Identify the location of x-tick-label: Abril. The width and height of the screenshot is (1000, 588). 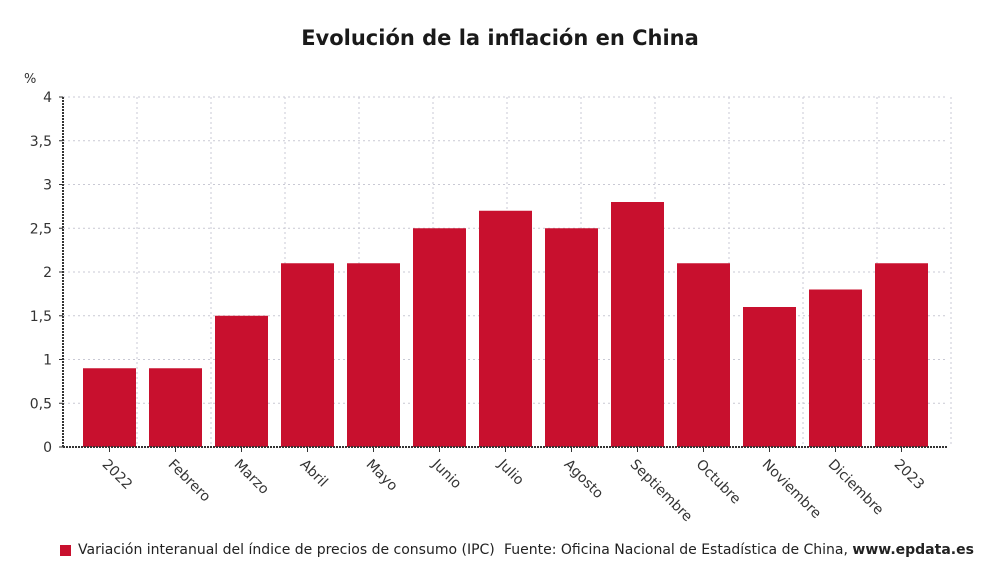
(314, 474).